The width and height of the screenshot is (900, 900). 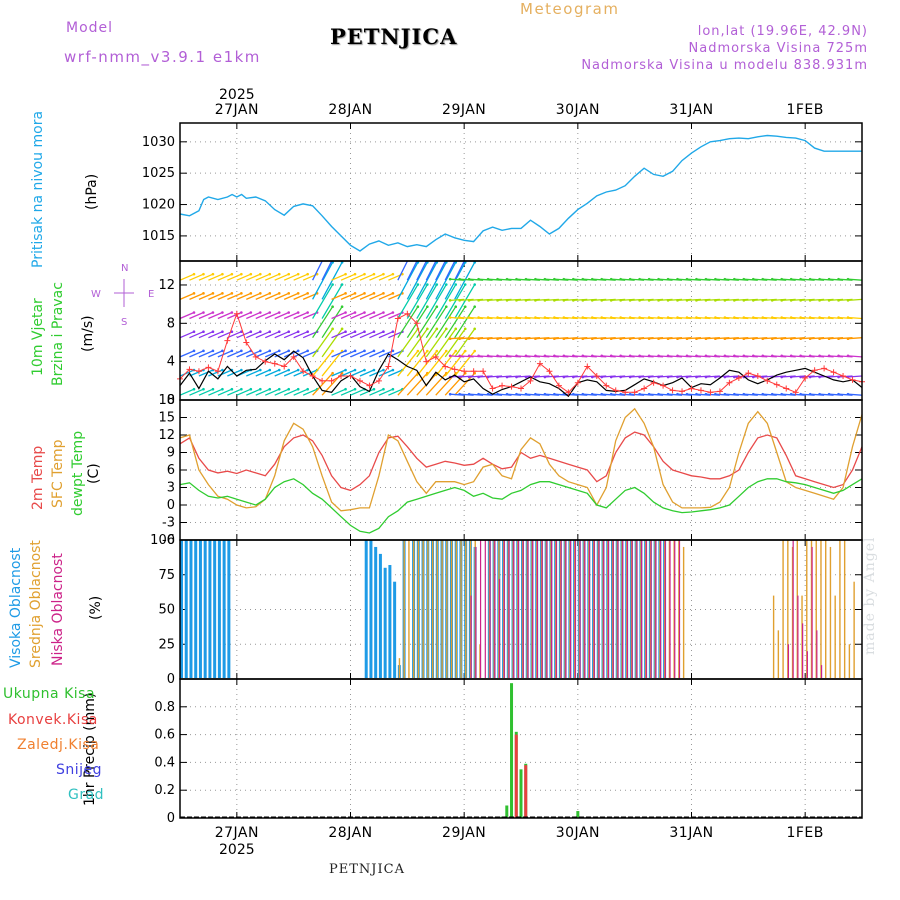 I want to click on cloud-mid-bar, so click(x=788, y=609).